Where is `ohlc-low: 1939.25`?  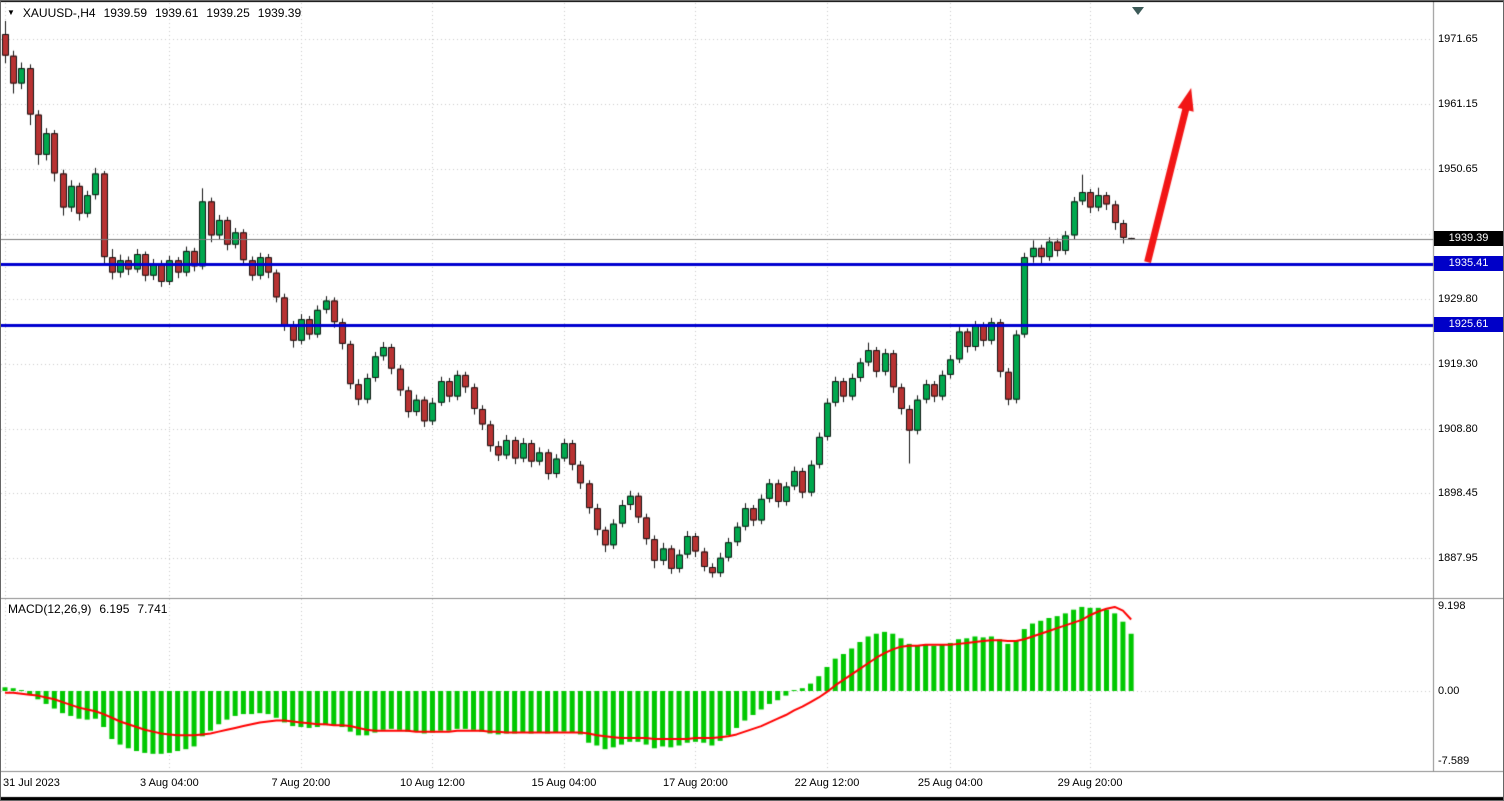 ohlc-low: 1939.25 is located at coordinates (228, 13).